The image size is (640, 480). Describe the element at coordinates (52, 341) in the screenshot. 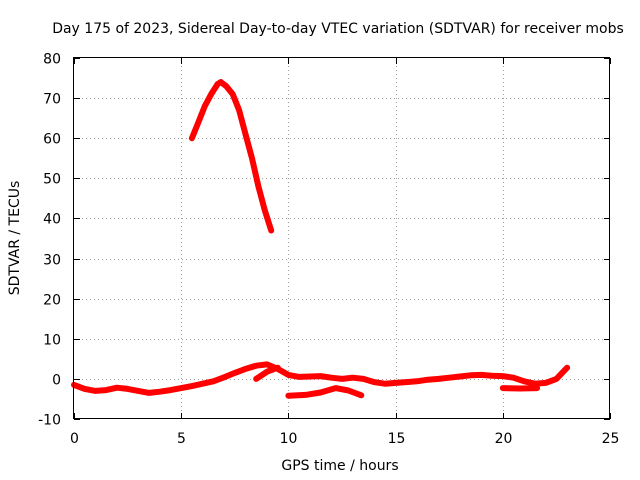

I see `y-tick-label: 10` at that location.